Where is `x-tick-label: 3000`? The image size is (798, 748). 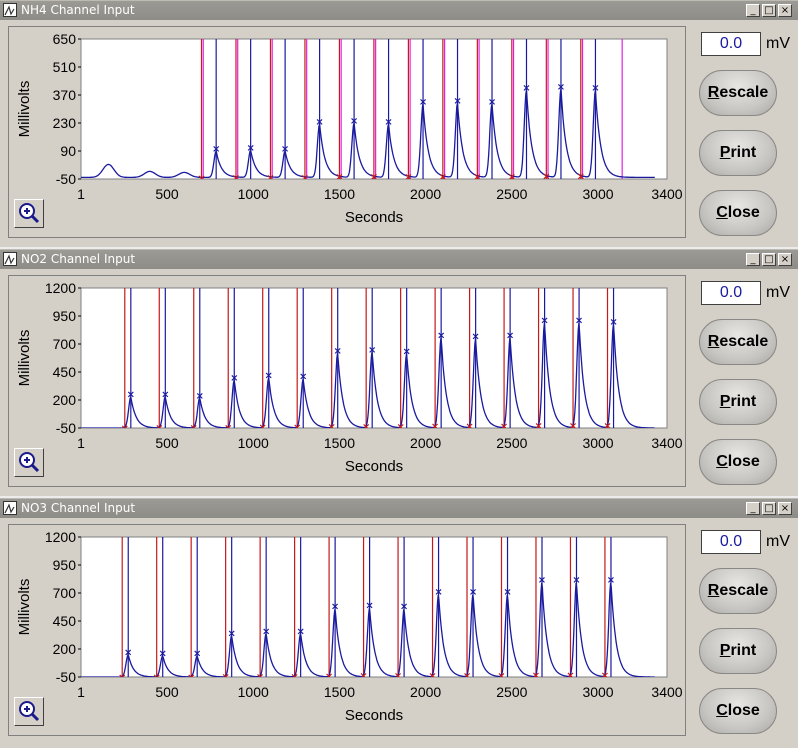
x-tick-label: 3000 is located at coordinates (597, 692).